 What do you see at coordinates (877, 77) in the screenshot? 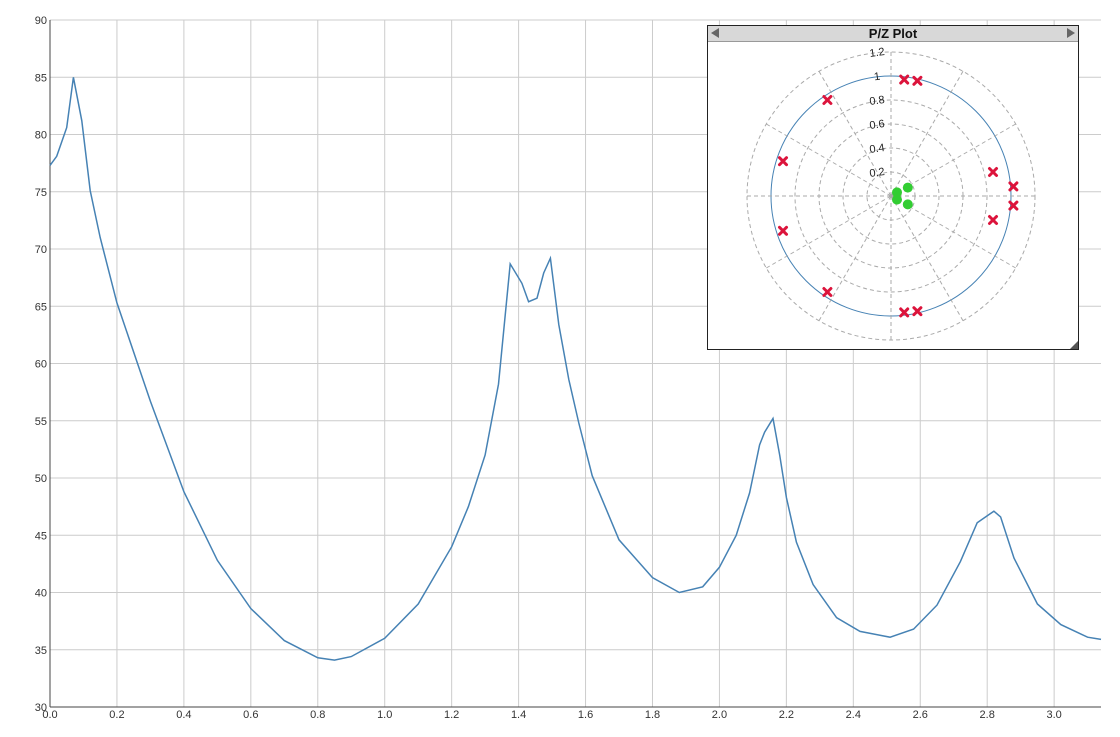
I see `radial-label: 1` at bounding box center [877, 77].